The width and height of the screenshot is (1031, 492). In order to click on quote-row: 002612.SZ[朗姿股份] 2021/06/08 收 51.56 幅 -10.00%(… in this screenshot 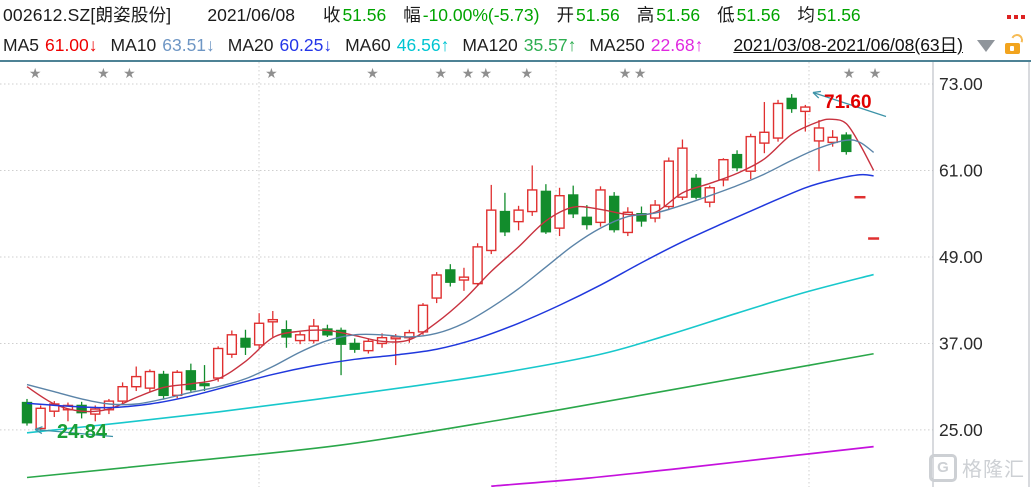, I will do `click(515, 15)`.